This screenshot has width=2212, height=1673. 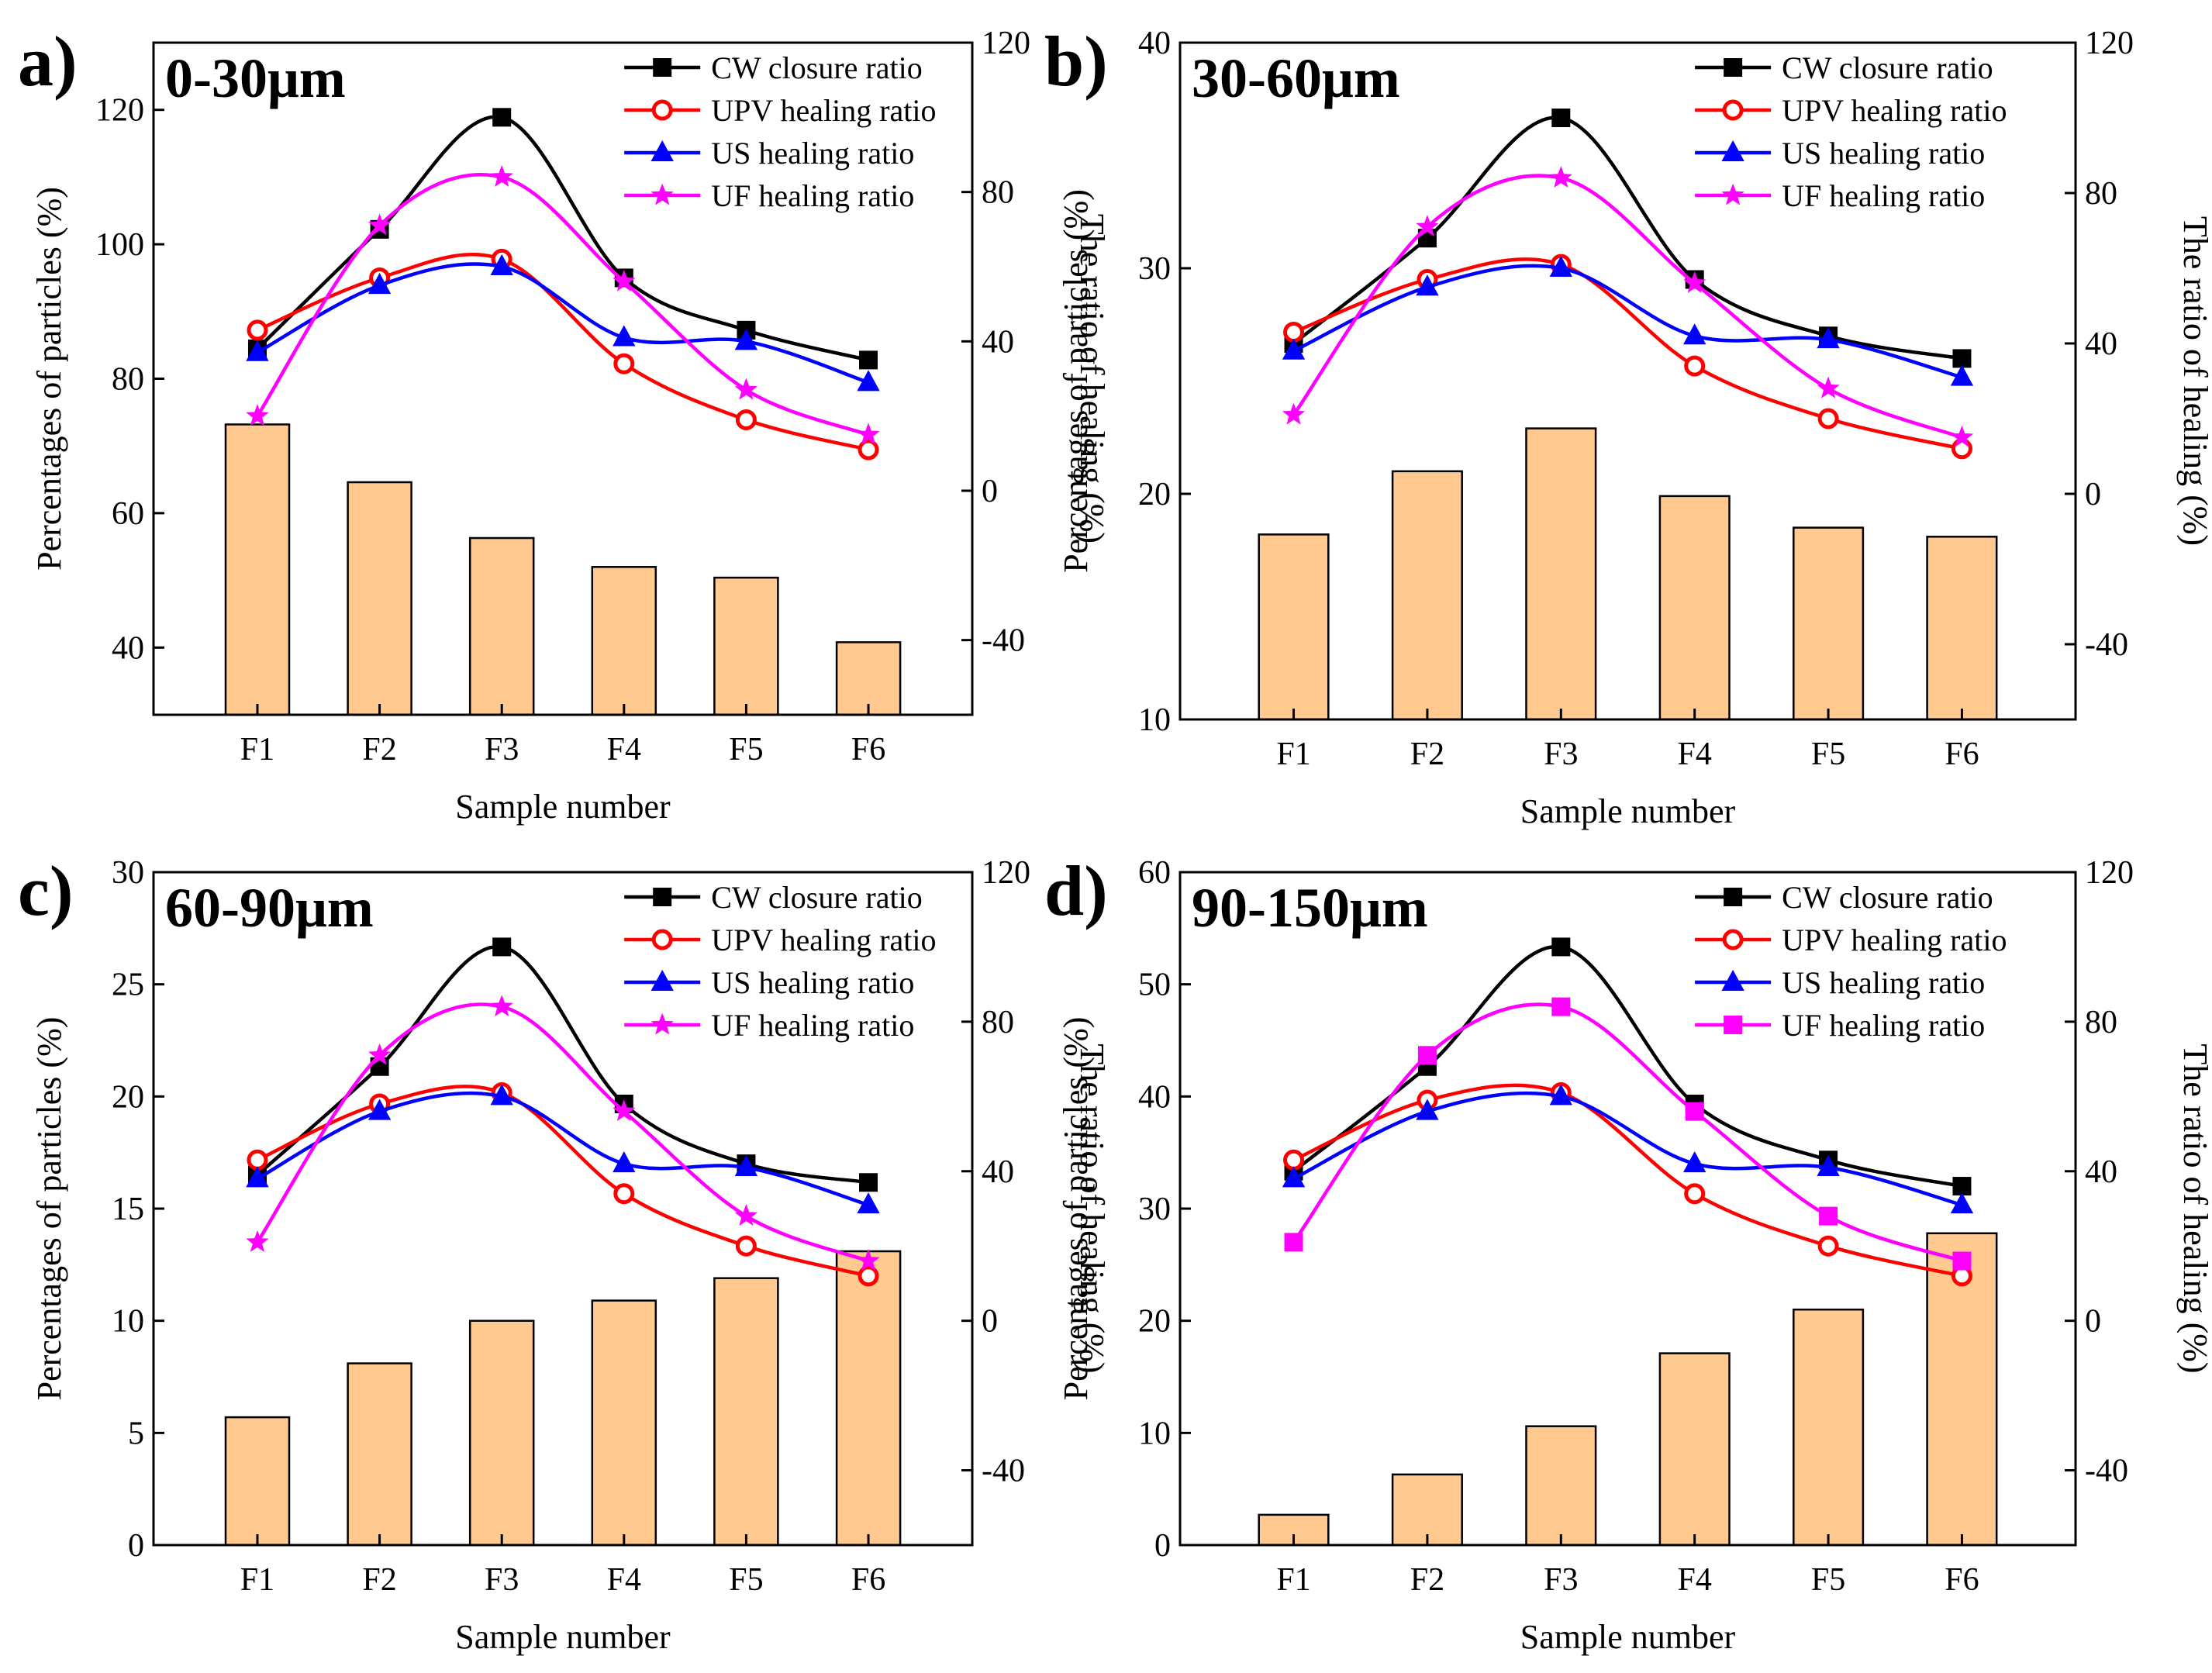 I want to click on tick-label-left: 25, so click(x=128, y=985).